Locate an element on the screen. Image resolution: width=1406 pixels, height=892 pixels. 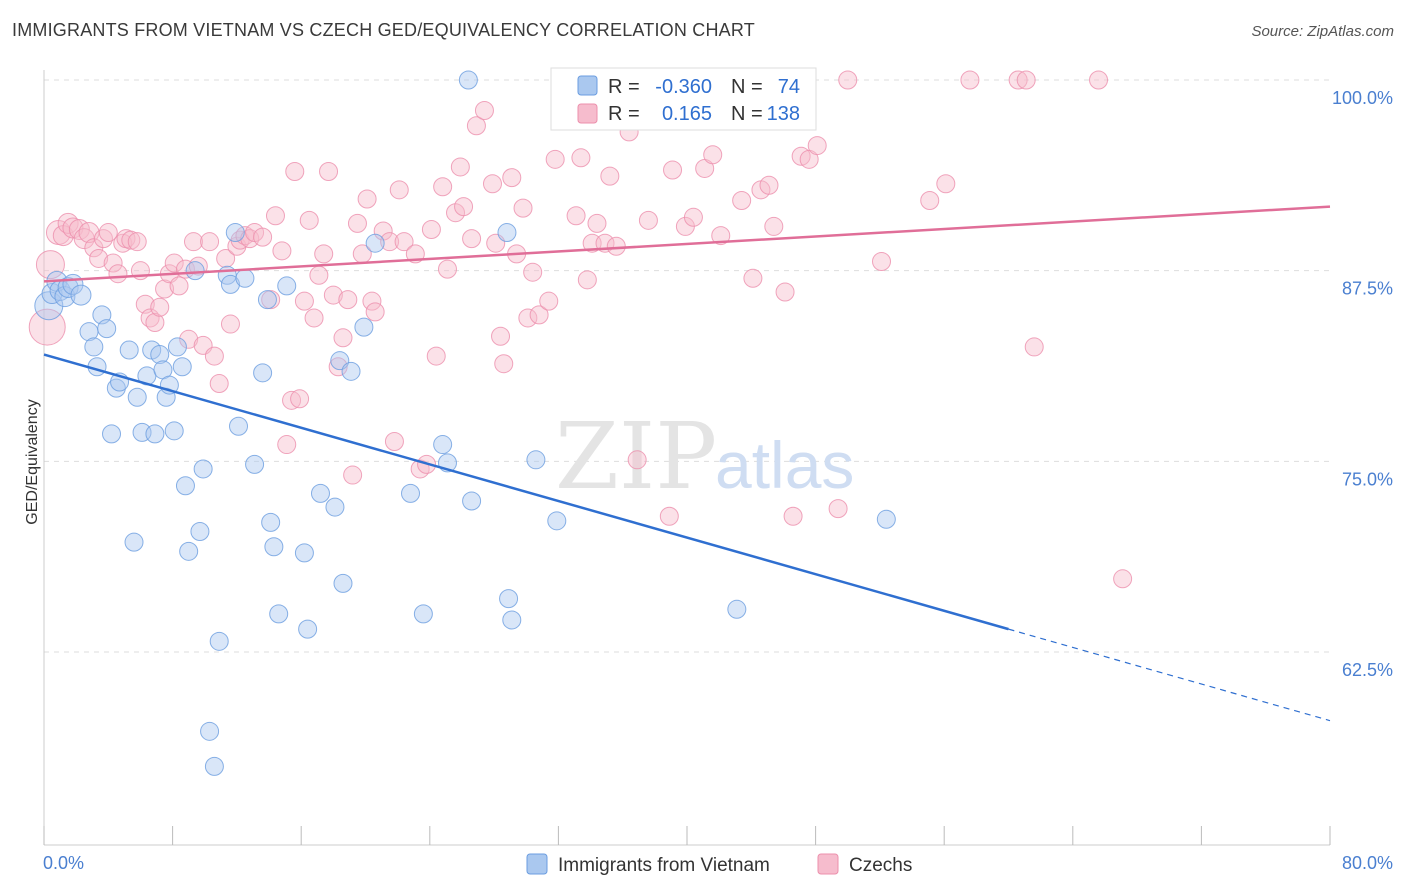
watermark-atlas: atlas is located at coordinates (784, 465).